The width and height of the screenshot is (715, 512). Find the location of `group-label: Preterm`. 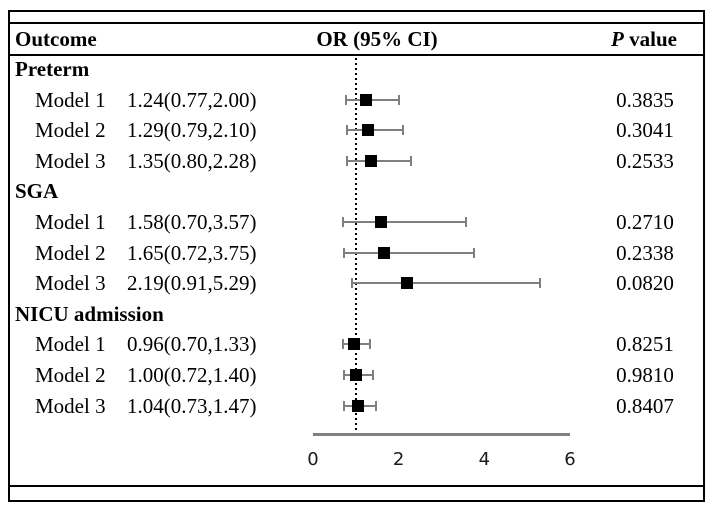

group-label: Preterm is located at coordinates (52, 69).